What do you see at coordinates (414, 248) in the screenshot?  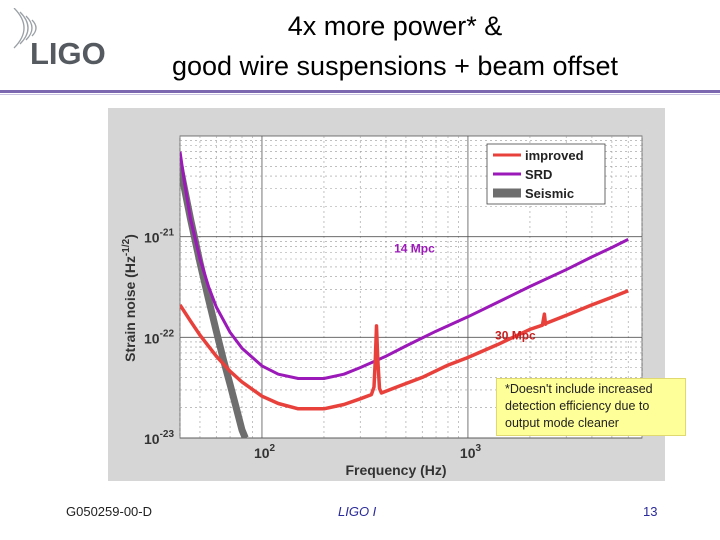 I see `annotation-label: 14 Mpc` at bounding box center [414, 248].